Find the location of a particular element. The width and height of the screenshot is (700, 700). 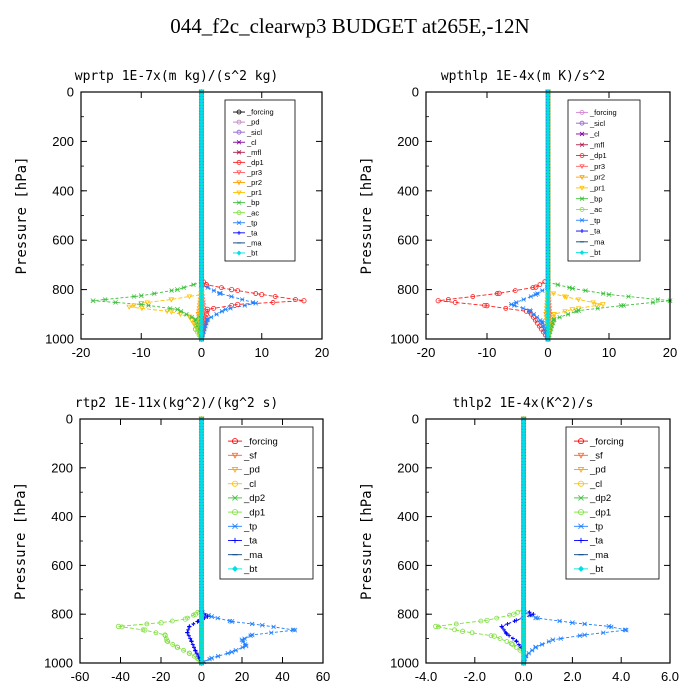

x-tick-label: 0 is located at coordinates (201, 676).